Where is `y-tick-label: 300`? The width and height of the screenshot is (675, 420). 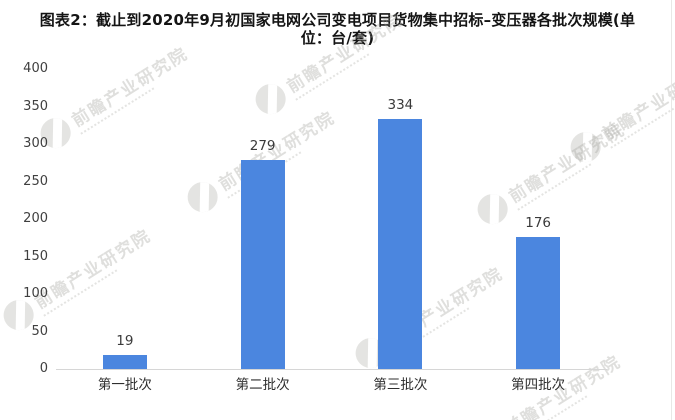 y-tick-label: 300 is located at coordinates (35, 143).